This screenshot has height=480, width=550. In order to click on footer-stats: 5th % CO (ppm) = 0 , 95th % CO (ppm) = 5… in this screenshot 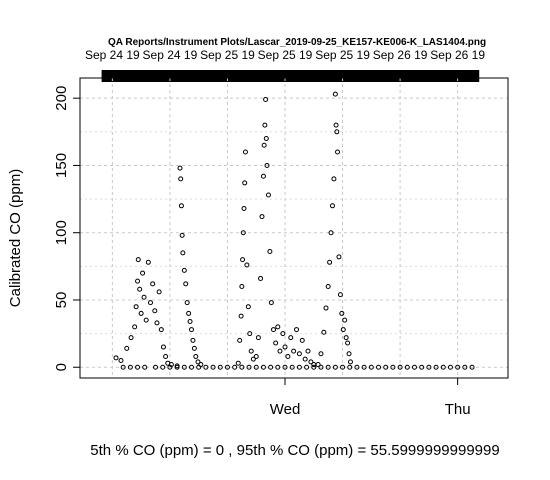, I will do `click(294, 450)`.